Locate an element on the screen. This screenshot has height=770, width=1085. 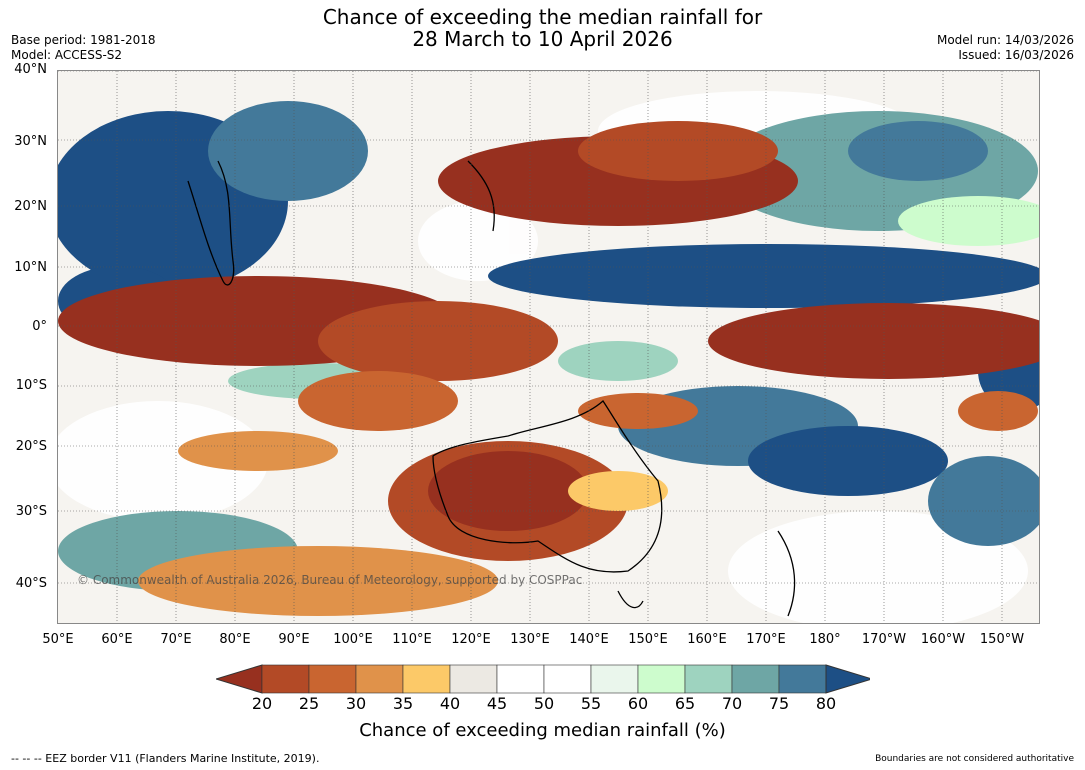
lon-label: 180° is located at coordinates (825, 639).